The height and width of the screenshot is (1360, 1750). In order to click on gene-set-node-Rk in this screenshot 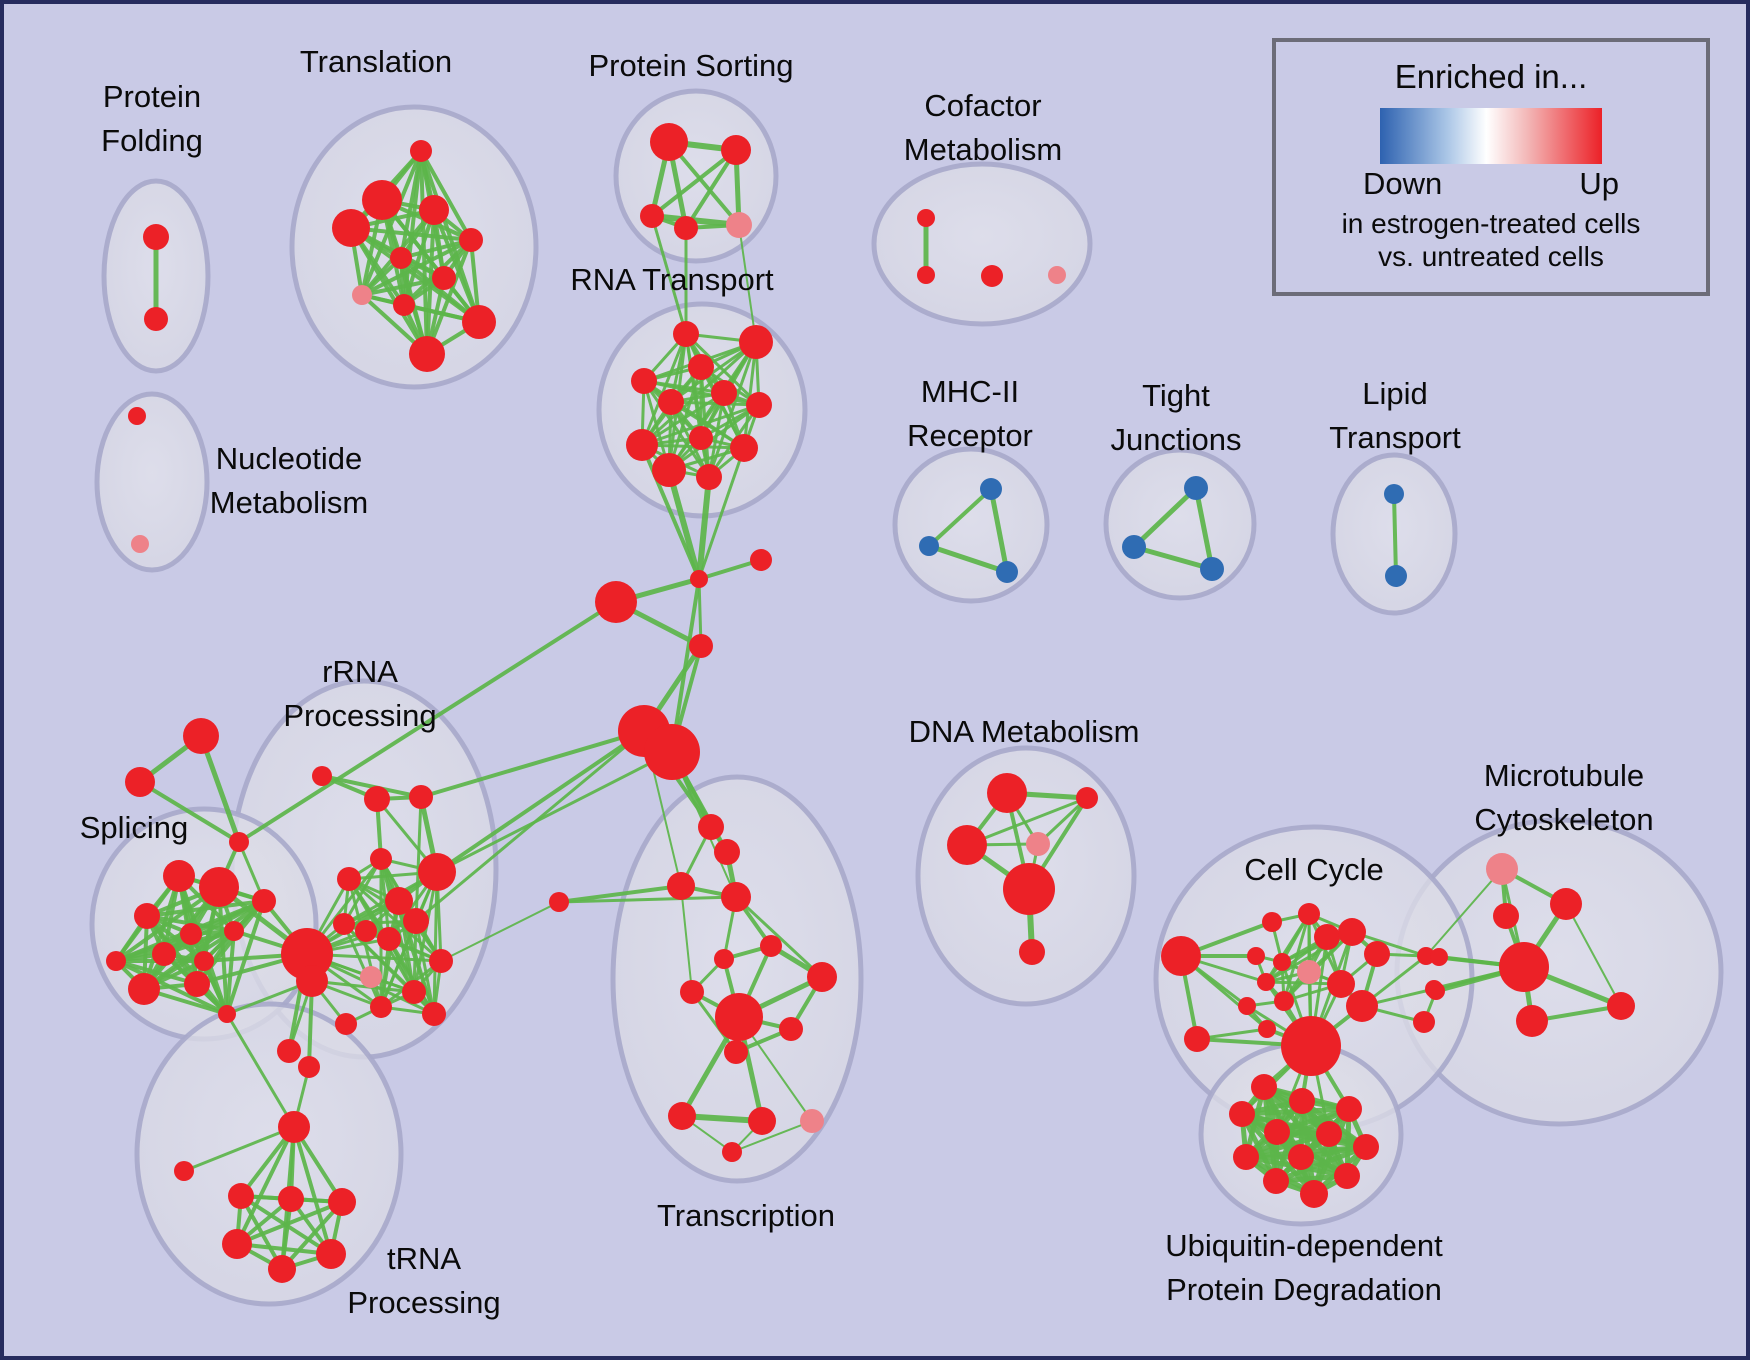, I will do `click(441, 961)`.